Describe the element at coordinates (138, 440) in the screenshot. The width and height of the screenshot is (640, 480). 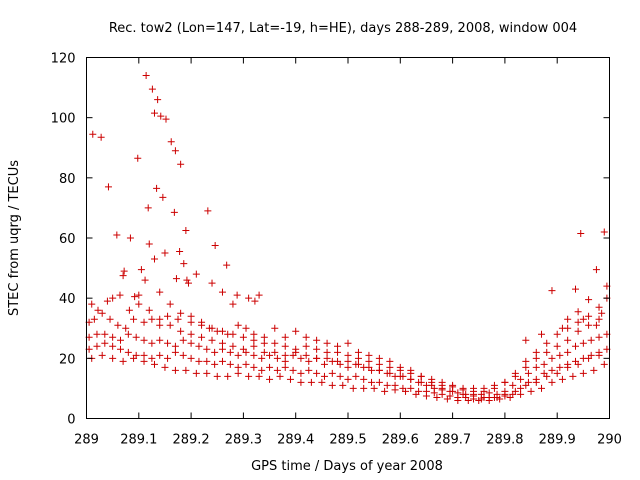
I see `x-tick-label: 289.1` at that location.